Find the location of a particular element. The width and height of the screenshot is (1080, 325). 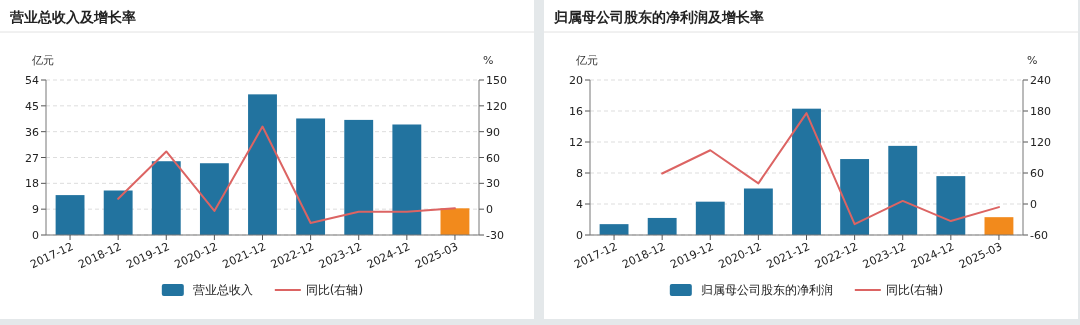

y-tick-label: 16 is located at coordinates (576, 111).